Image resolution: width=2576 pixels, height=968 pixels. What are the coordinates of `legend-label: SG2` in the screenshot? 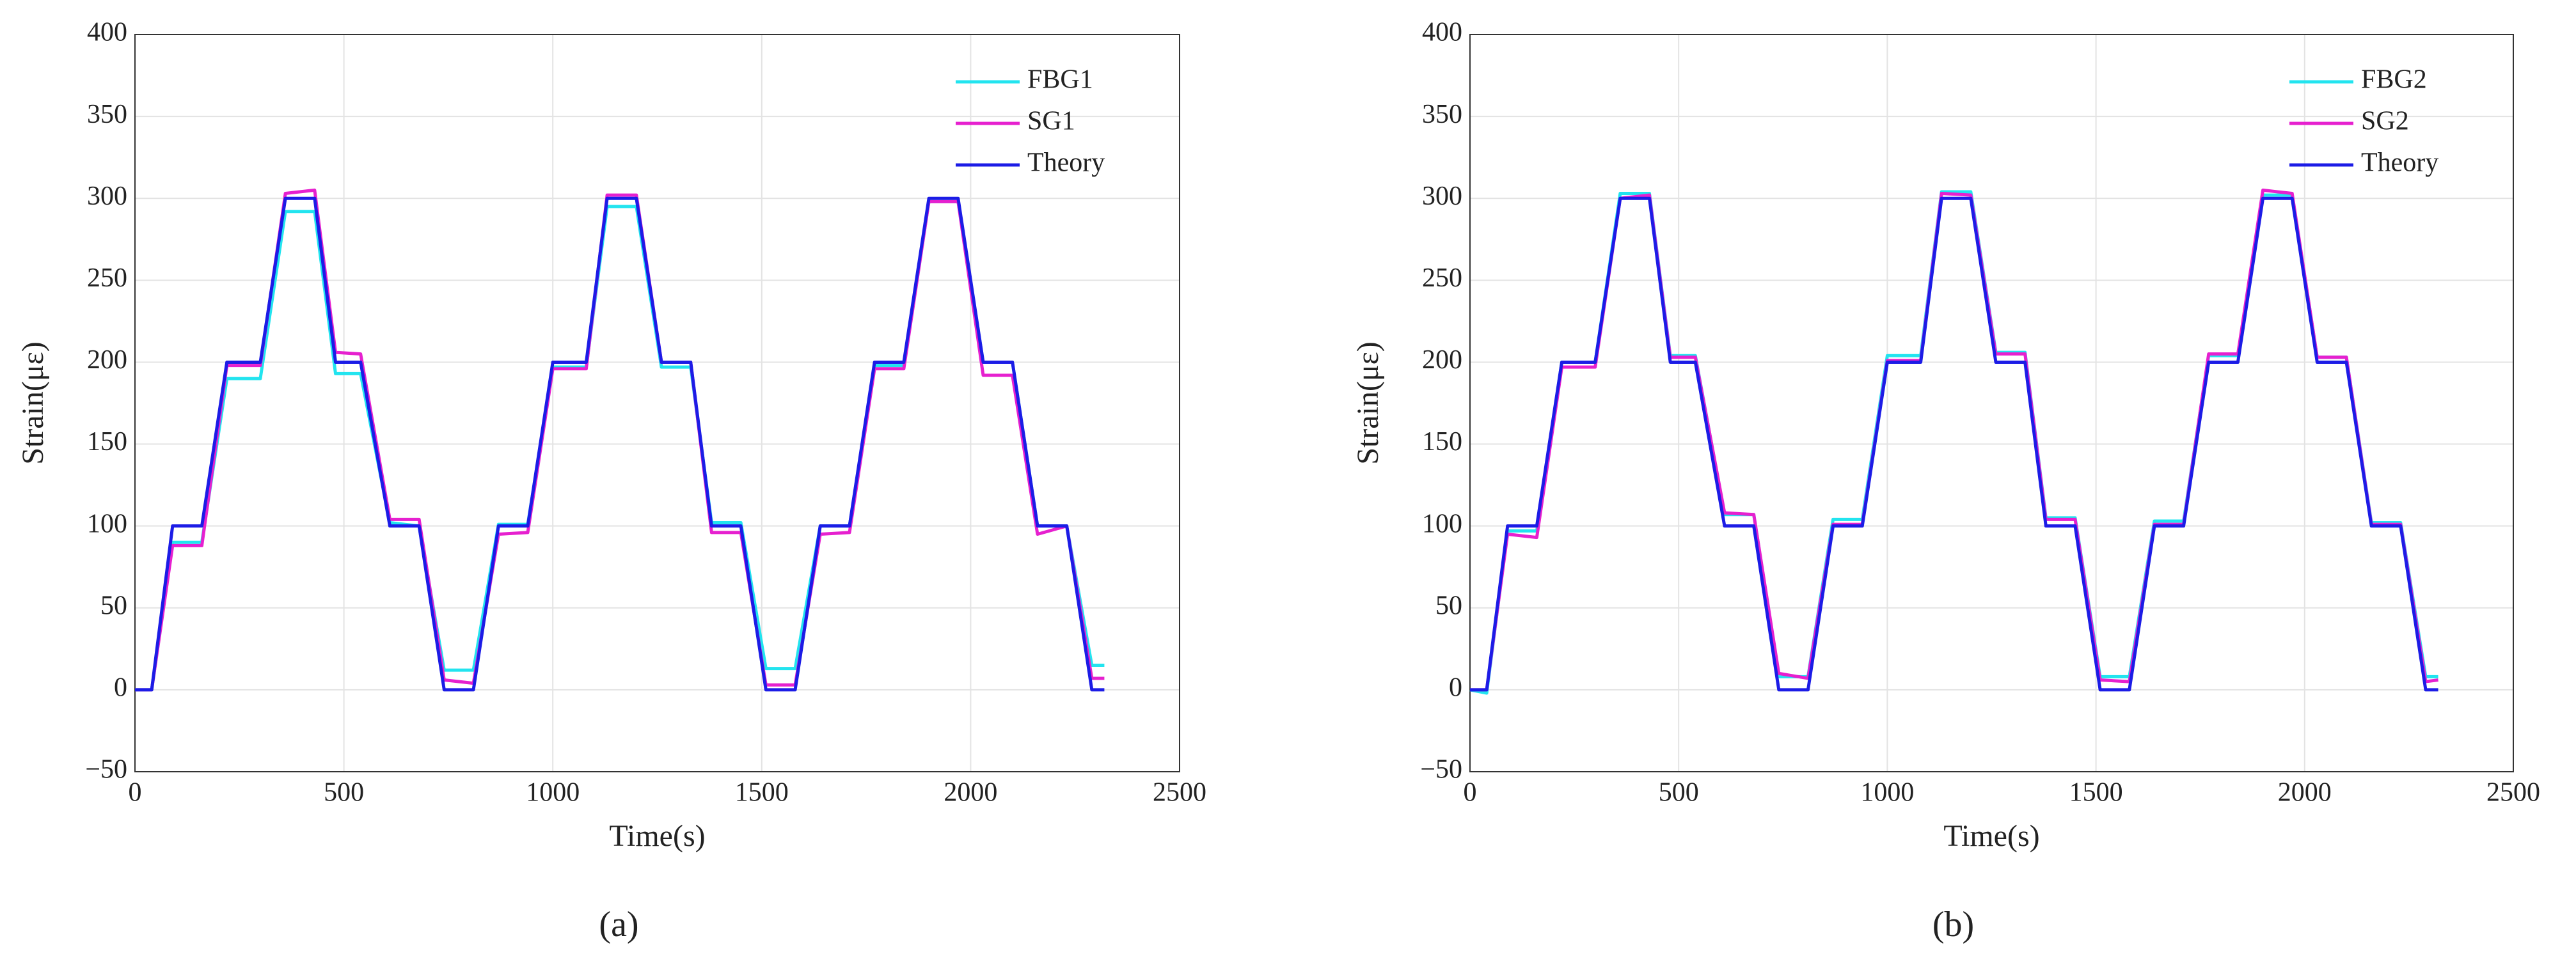 It's located at (2385, 122).